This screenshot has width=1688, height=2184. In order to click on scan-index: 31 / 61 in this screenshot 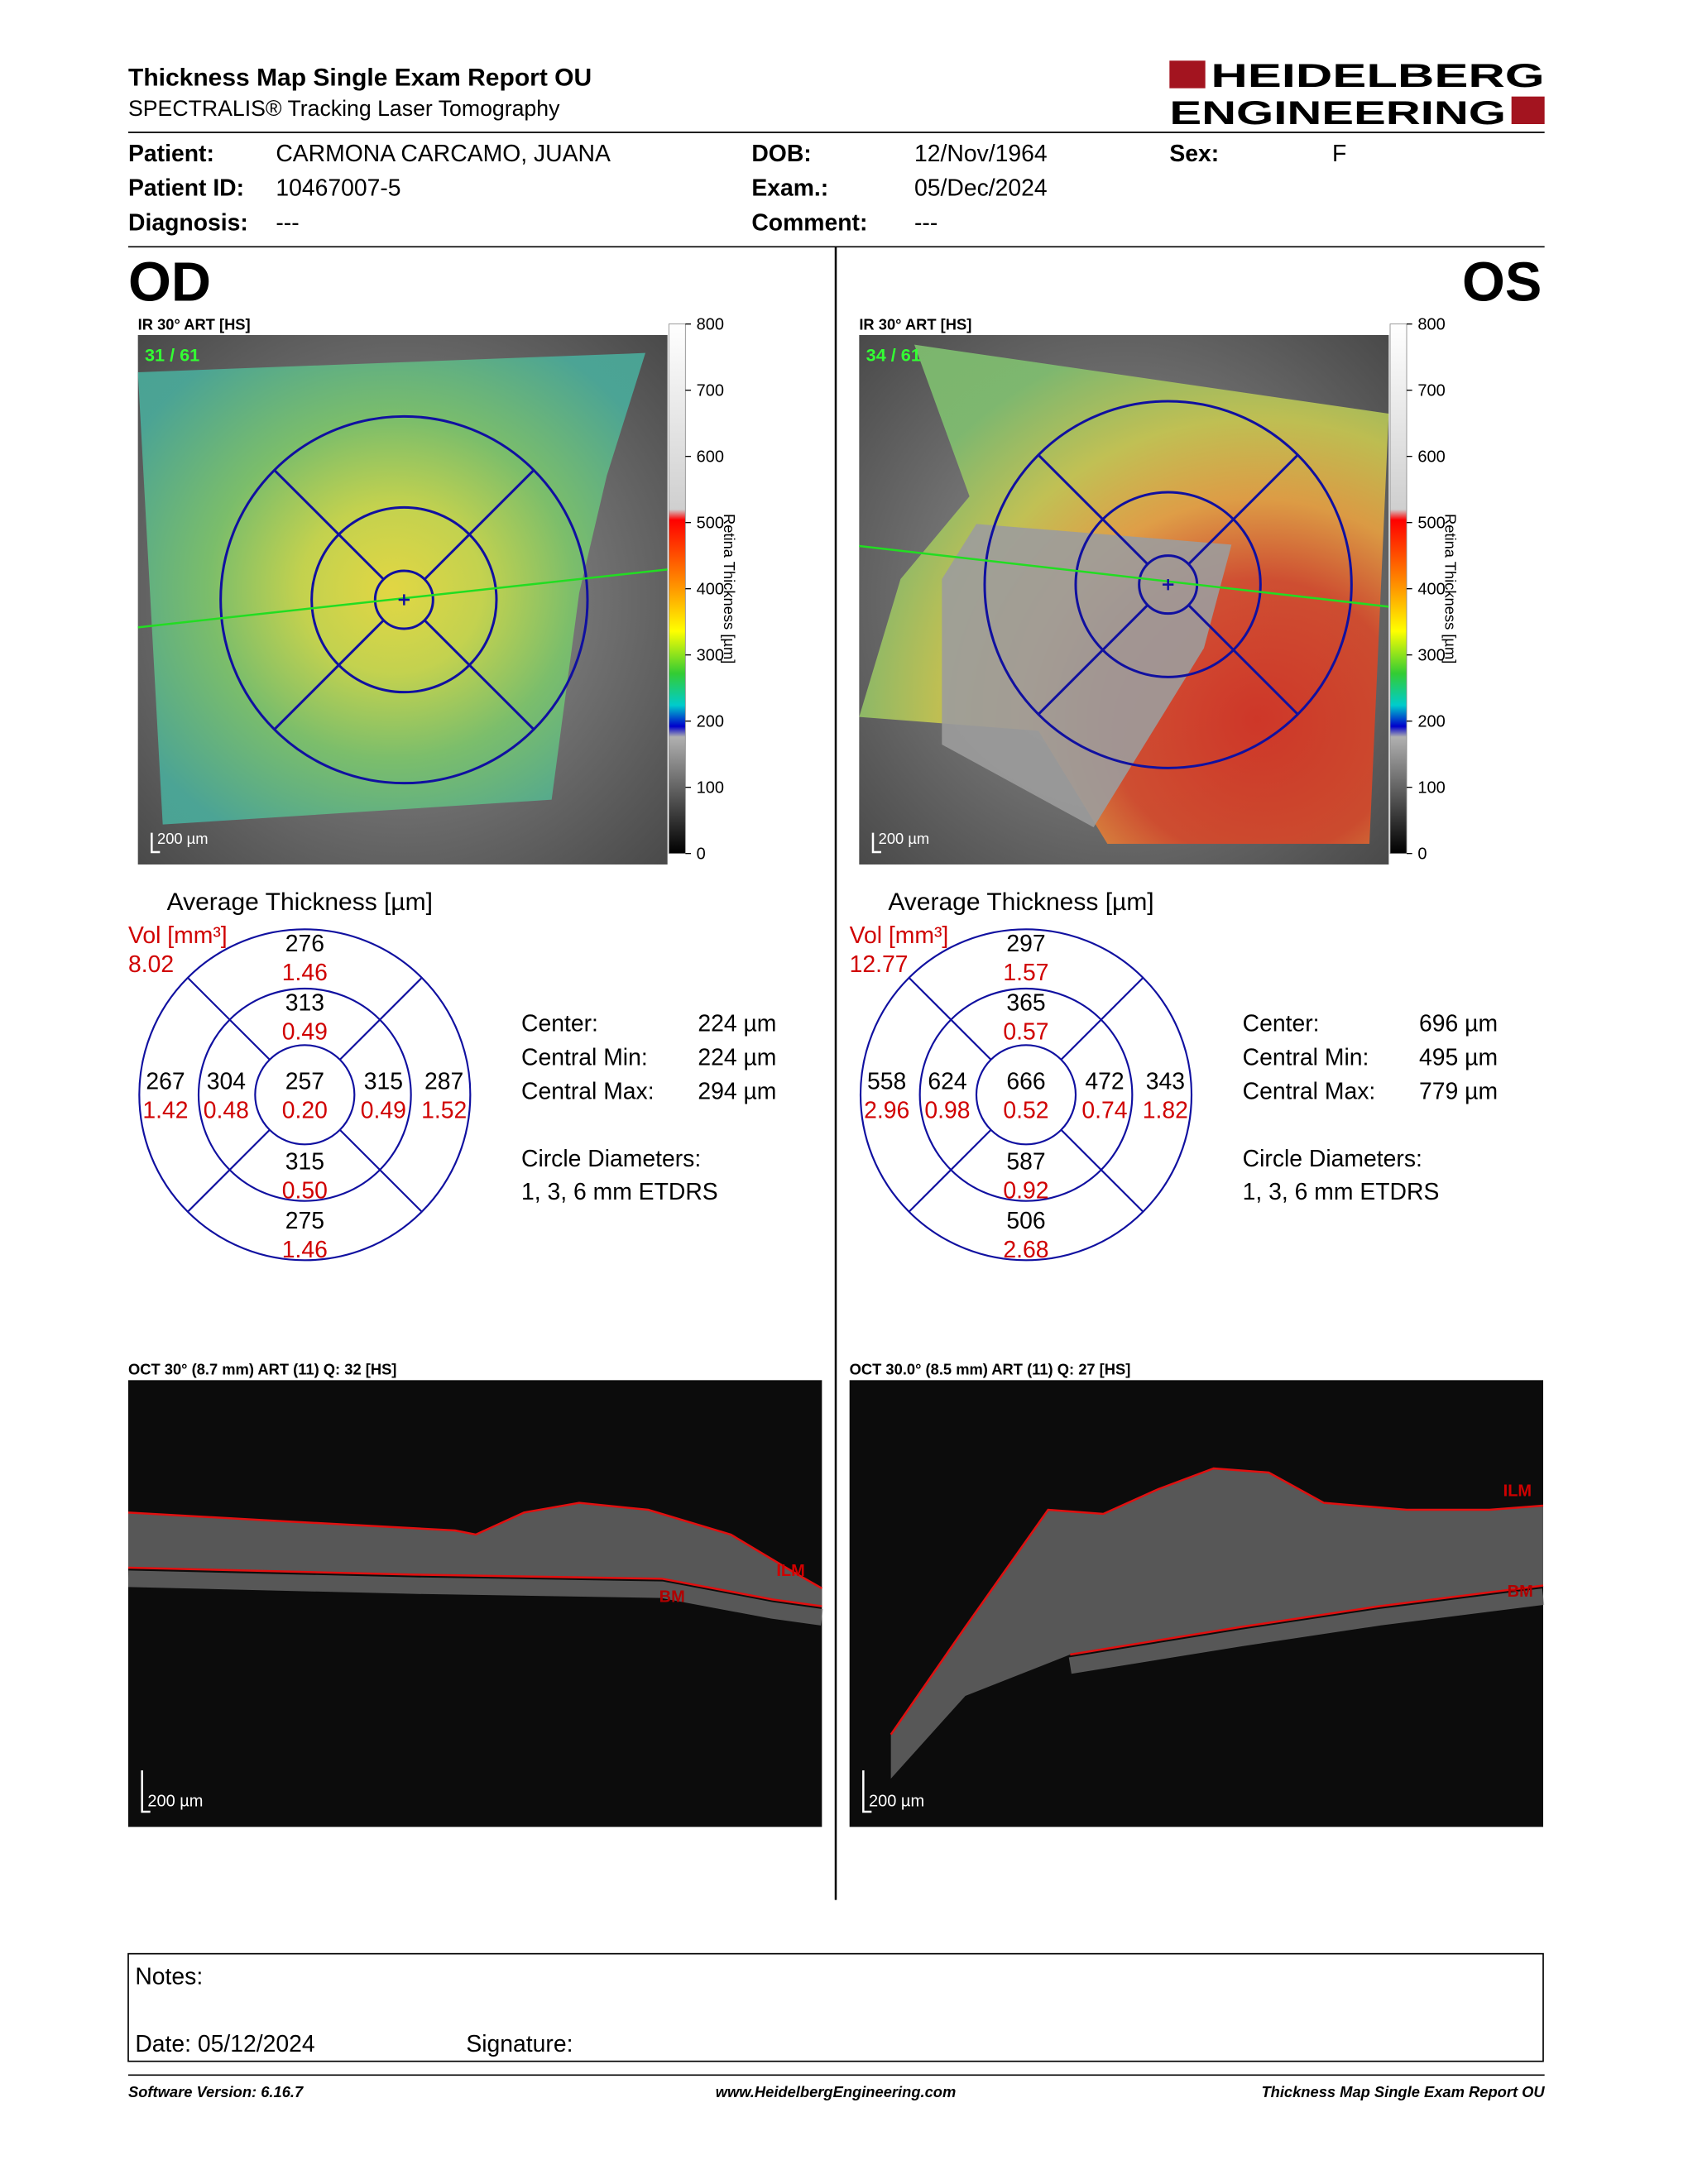, I will do `click(172, 355)`.